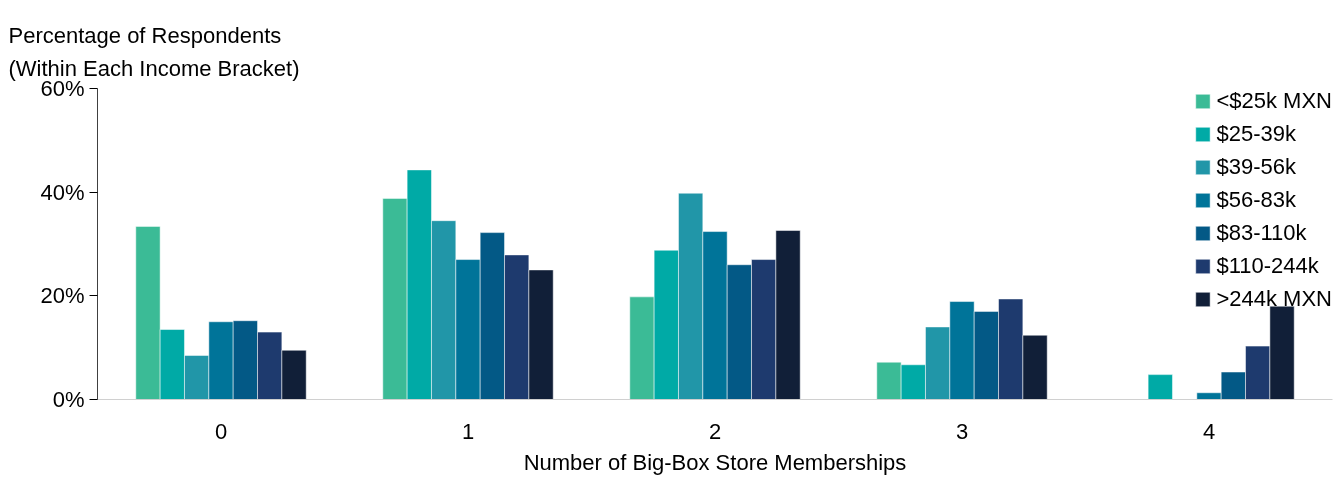 The height and width of the screenshot is (484, 1336). What do you see at coordinates (1209, 431) in the screenshot?
I see `x-tick-label: 4` at bounding box center [1209, 431].